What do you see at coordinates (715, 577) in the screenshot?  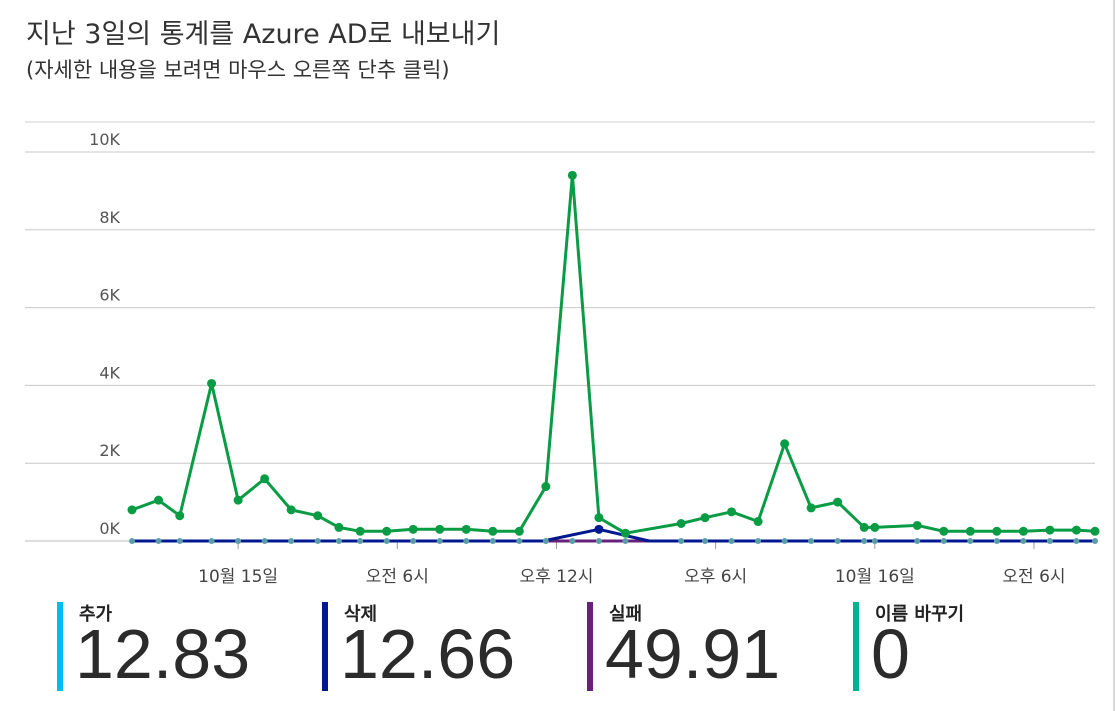 I see `x-tick-label: 오후 6시` at bounding box center [715, 577].